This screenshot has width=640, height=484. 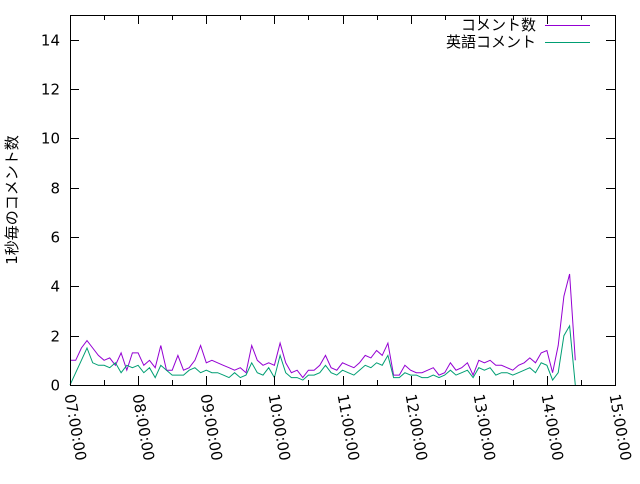 I want to click on x-tick-label: 13:00:00, so click(x=484, y=427).